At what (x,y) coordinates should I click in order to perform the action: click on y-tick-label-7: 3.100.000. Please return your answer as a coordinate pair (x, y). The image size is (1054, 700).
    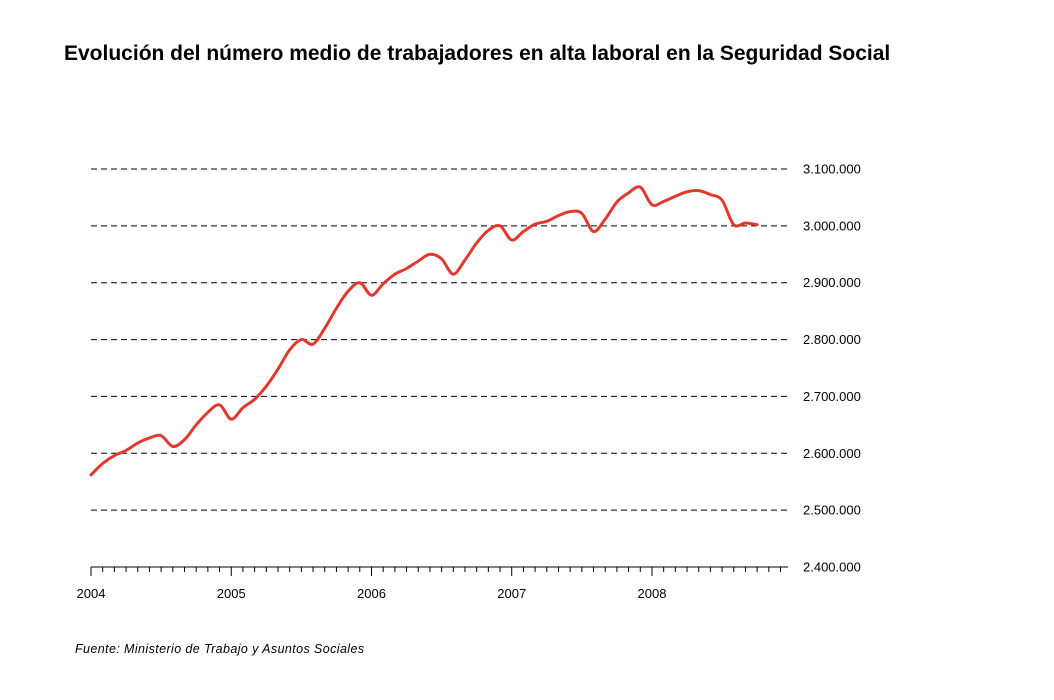
    Looking at the image, I should click on (832, 169).